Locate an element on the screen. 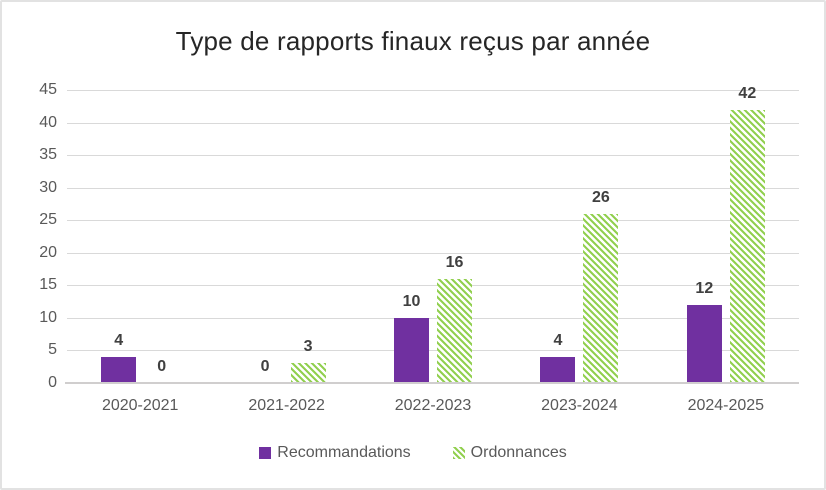 The width and height of the screenshot is (826, 490). bar-ordonnances-2021-2022: 3 is located at coordinates (308, 361).